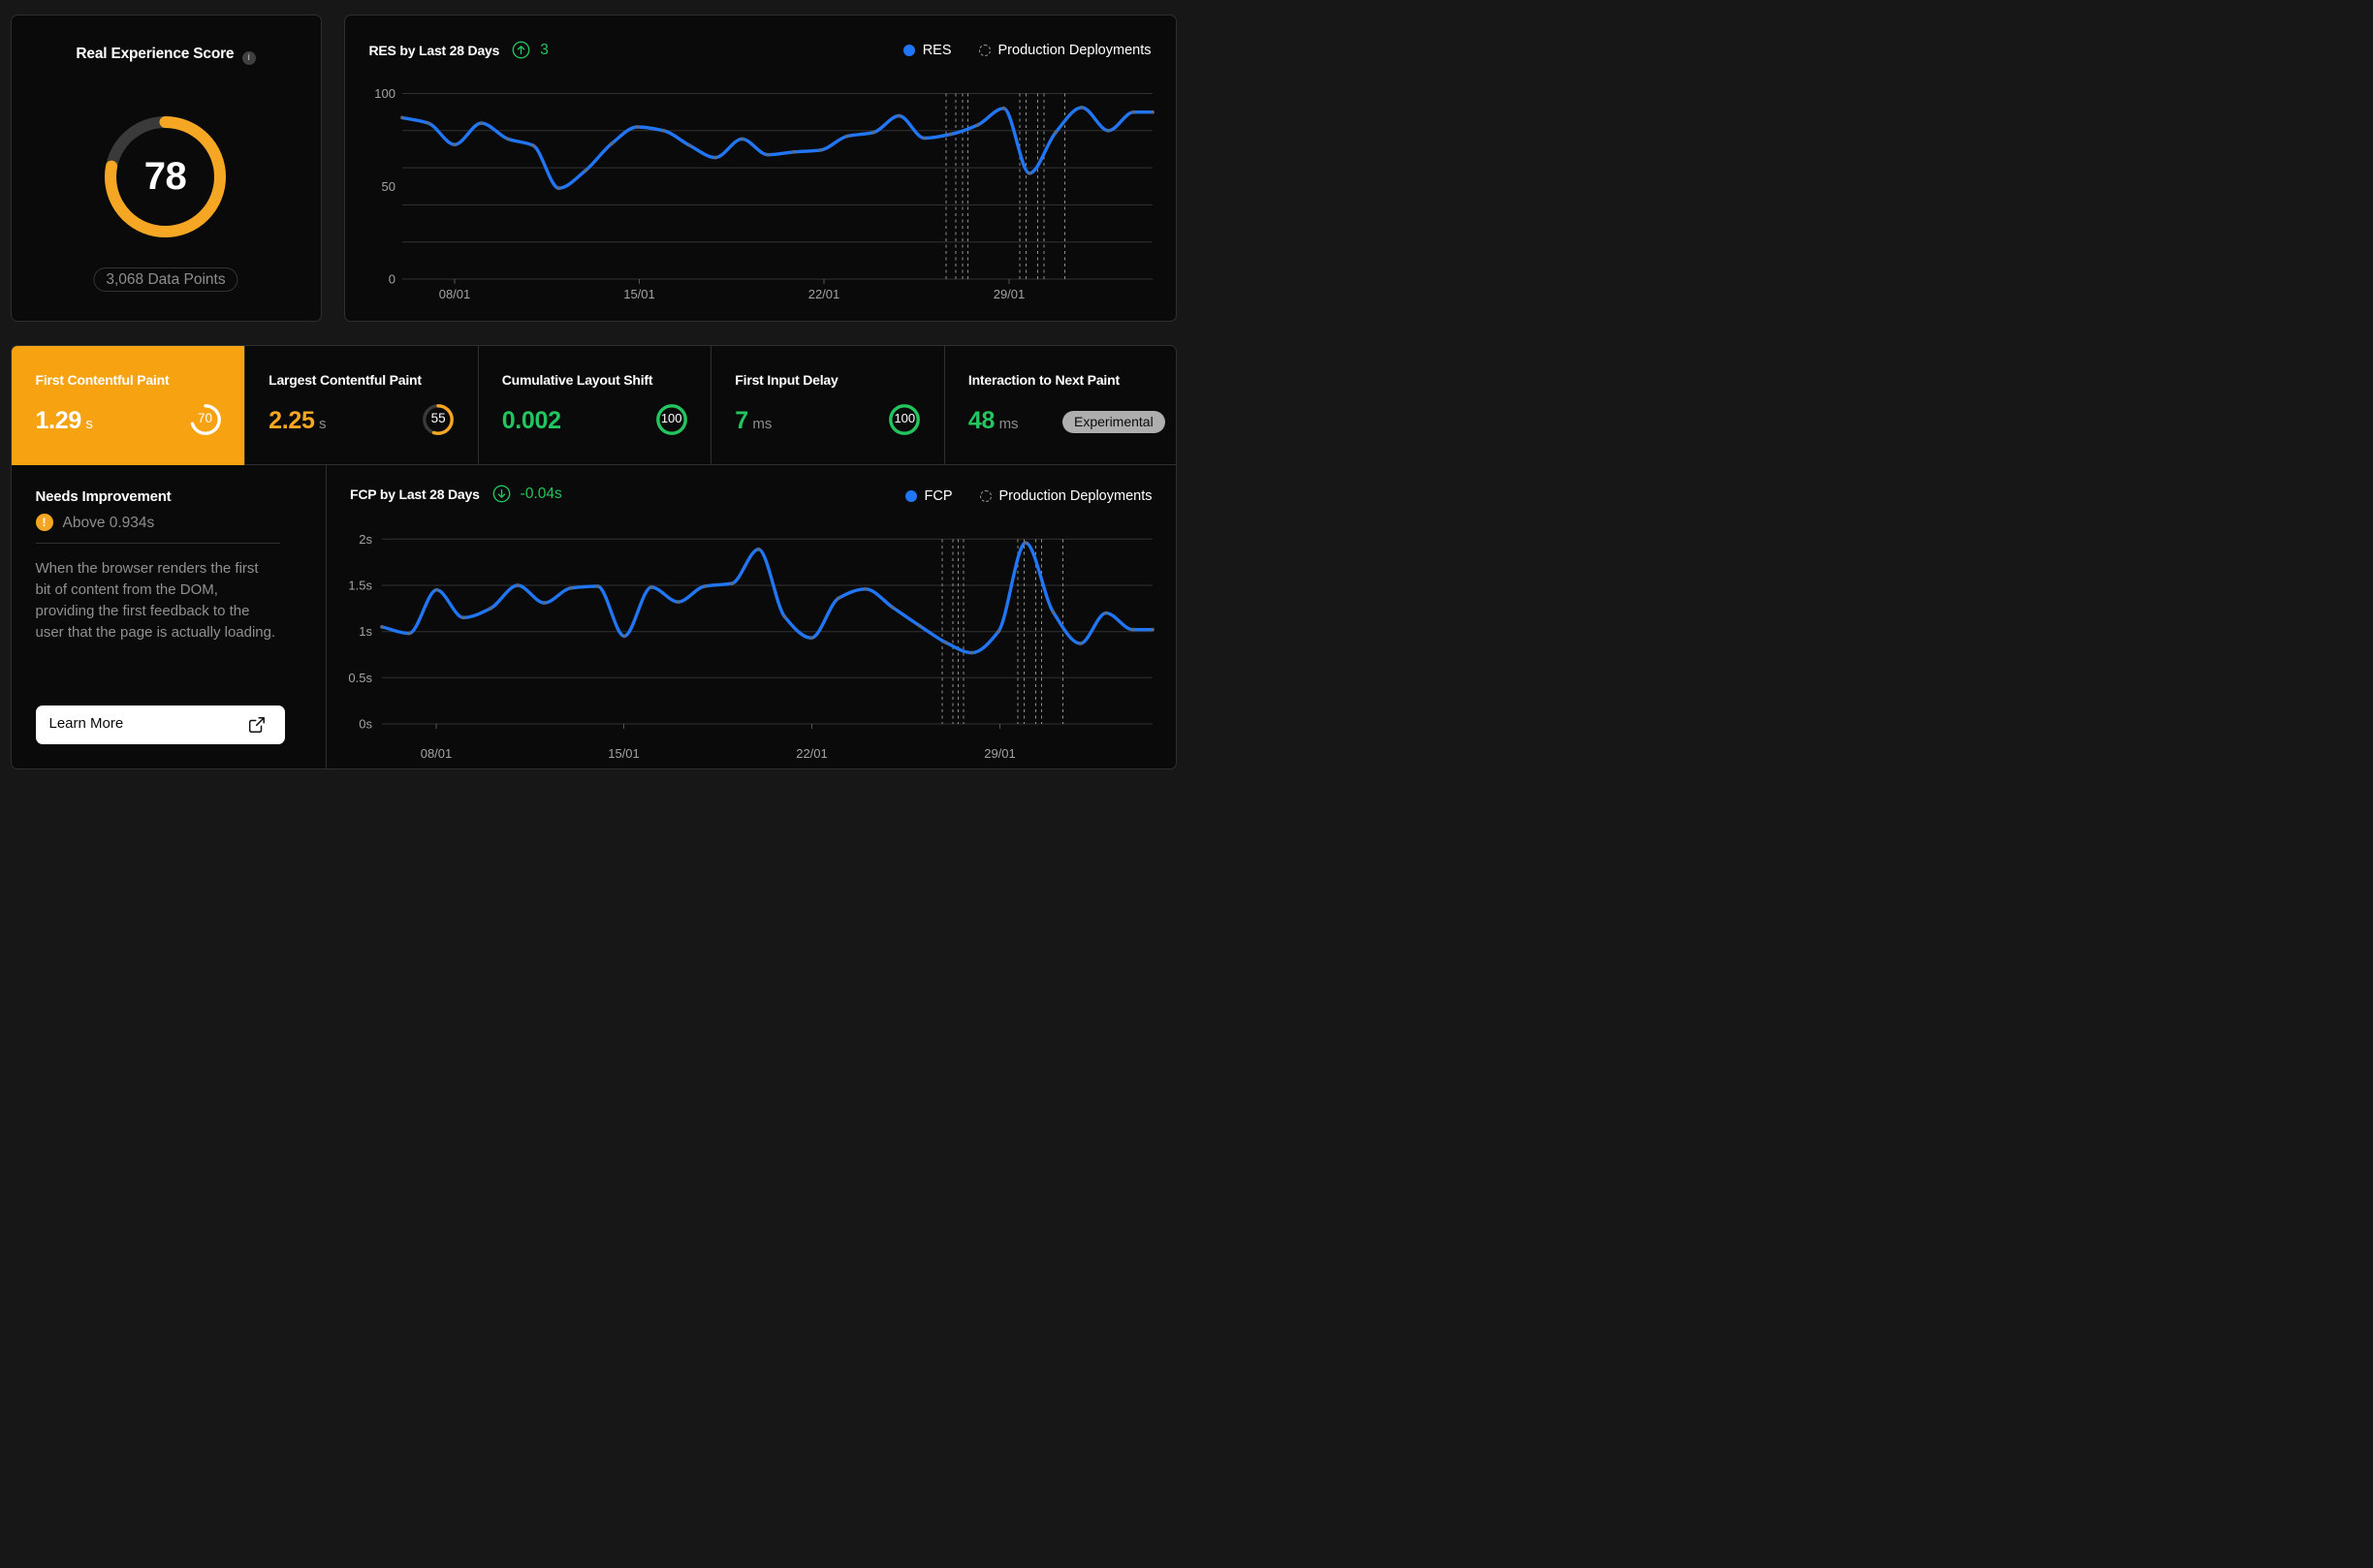 The width and height of the screenshot is (2373, 1568). What do you see at coordinates (365, 631) in the screenshot?
I see `svg-text: 1s` at bounding box center [365, 631].